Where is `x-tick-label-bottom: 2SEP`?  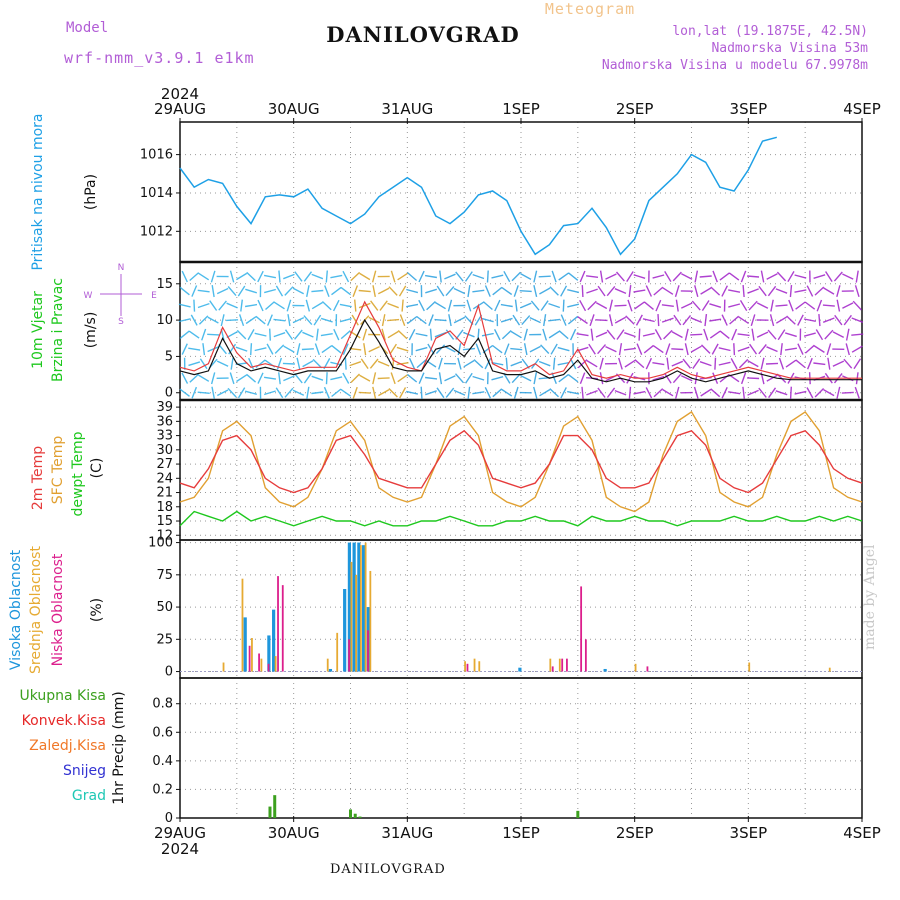
x-tick-label-bottom: 2SEP is located at coordinates (635, 833).